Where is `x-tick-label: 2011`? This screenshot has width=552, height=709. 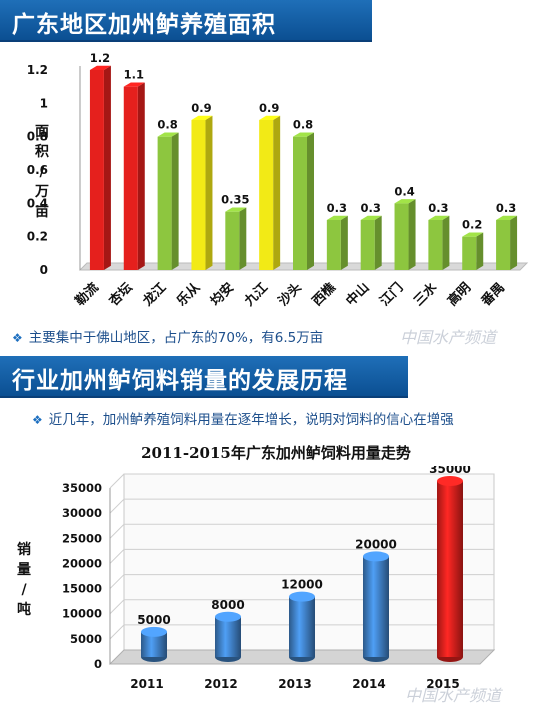
x-tick-label: 2011 is located at coordinates (146, 684).